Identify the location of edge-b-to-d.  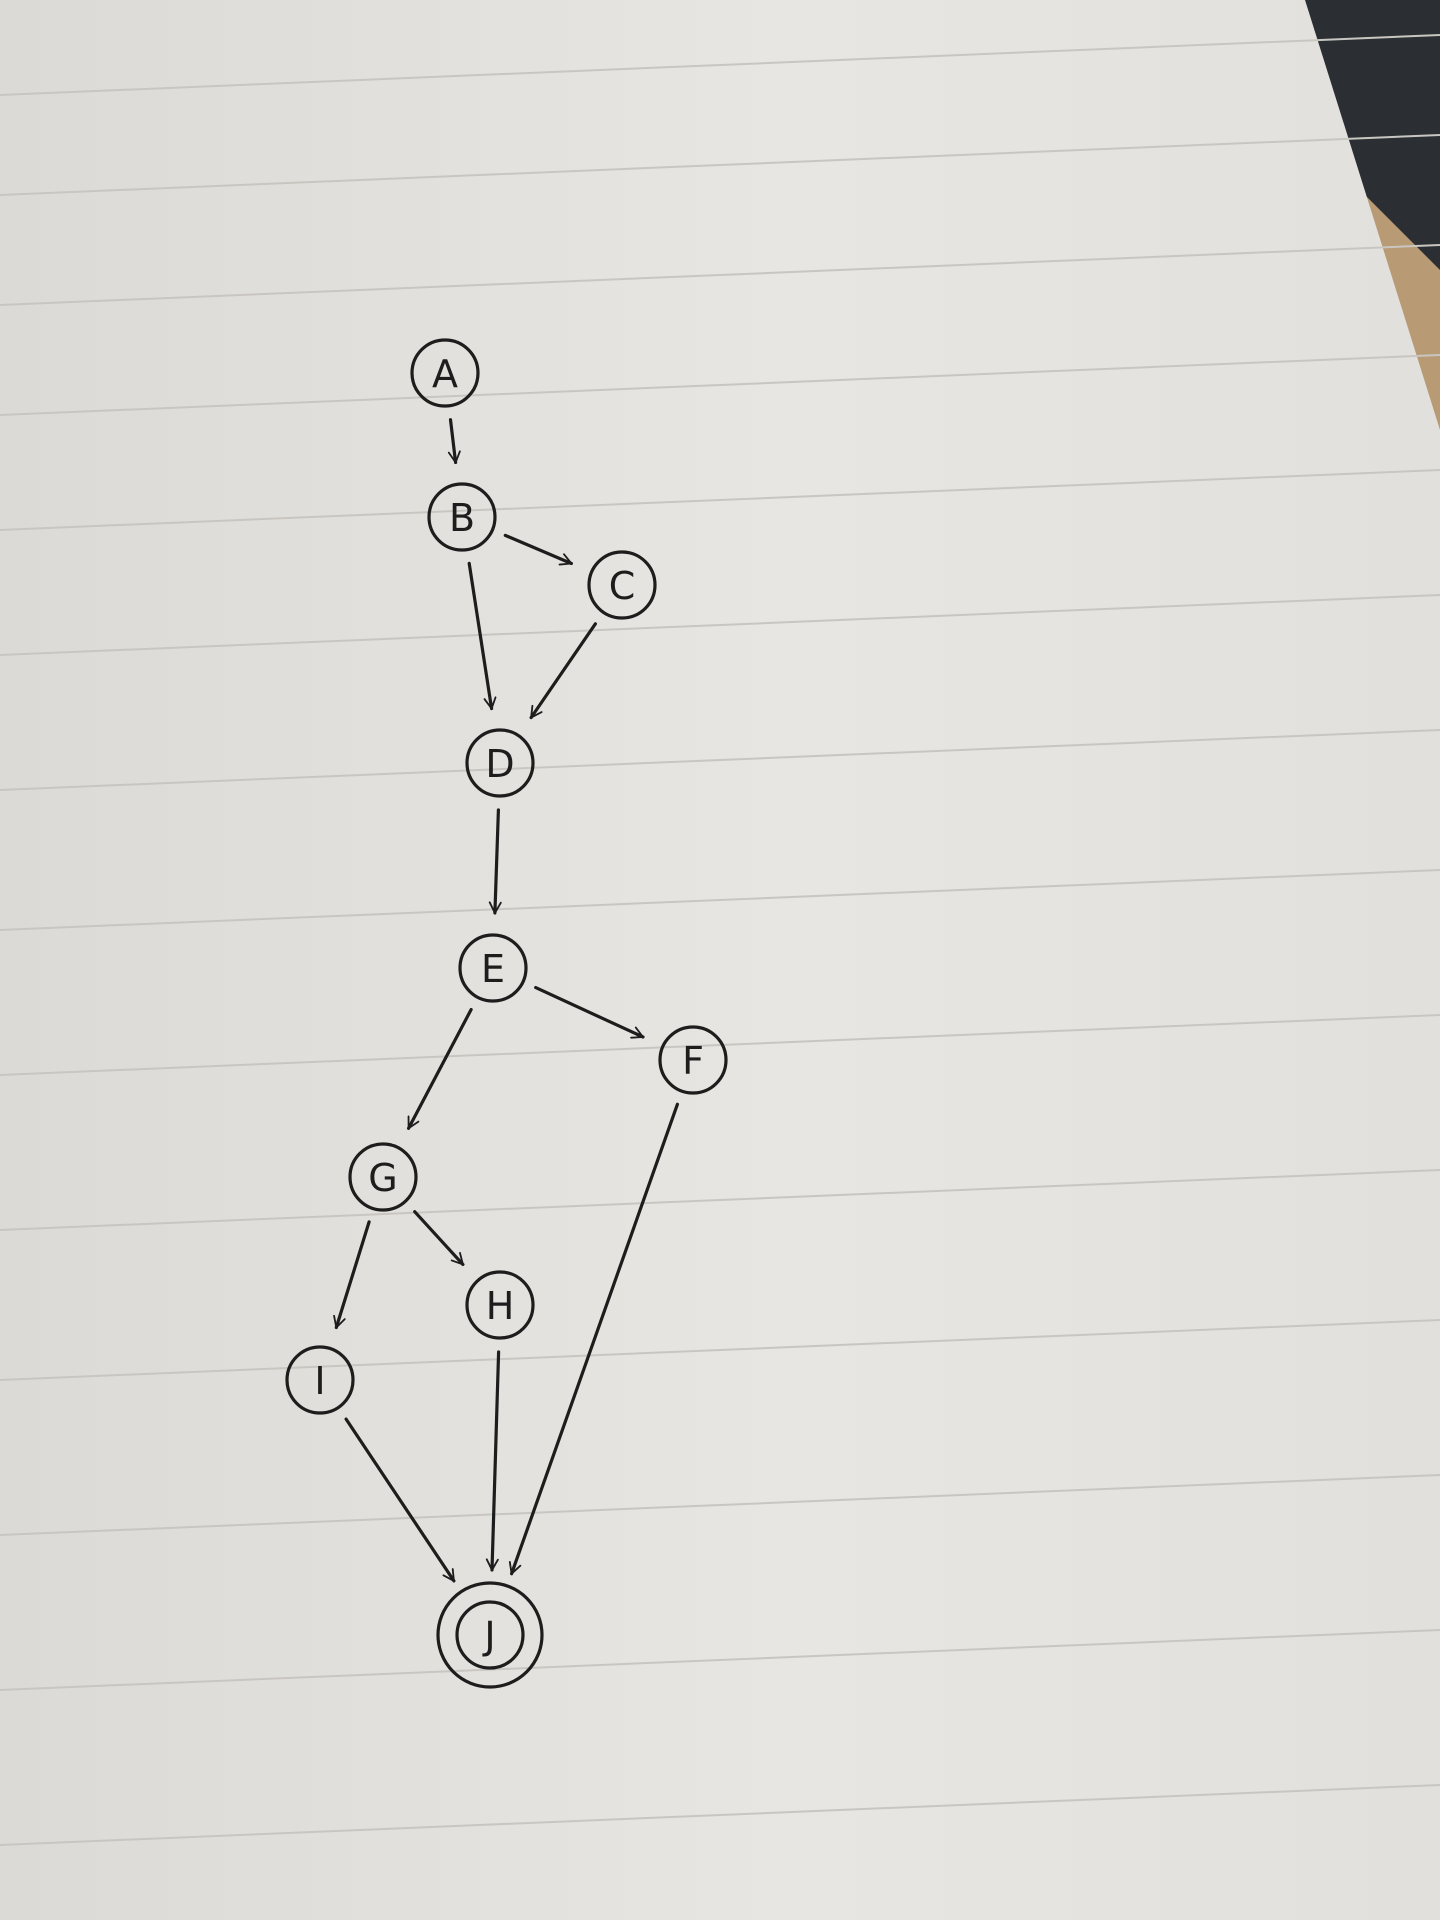
(482, 636).